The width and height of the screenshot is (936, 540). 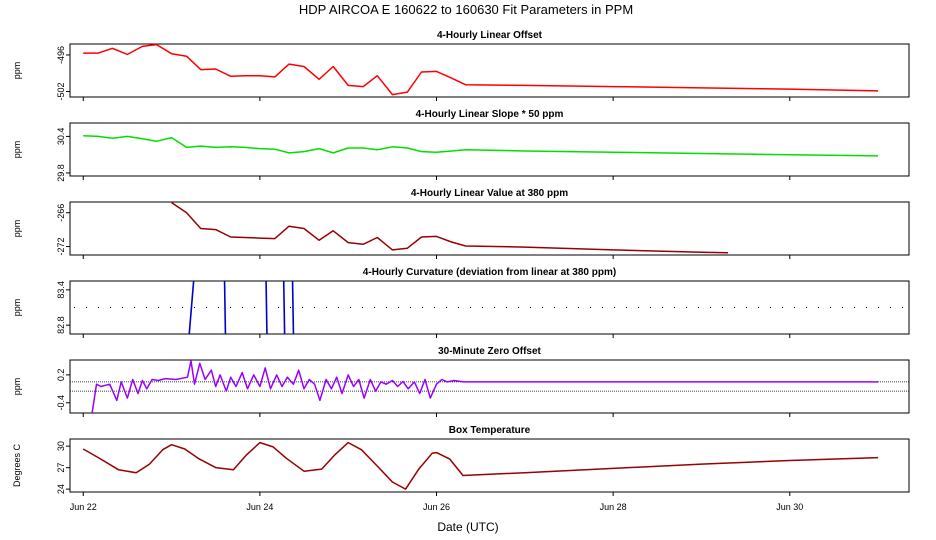 I want to click on panel-title: 30-Minute Zero Offset, so click(x=489, y=351).